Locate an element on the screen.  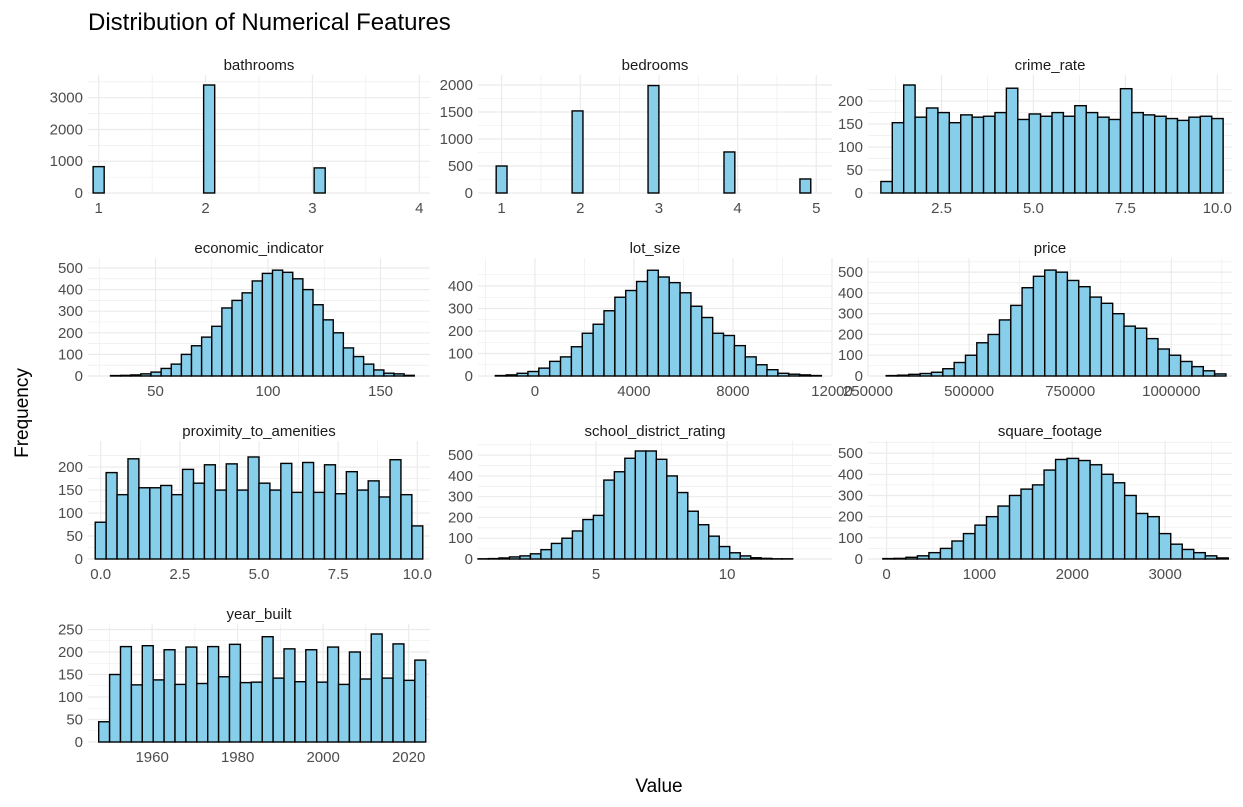
facet-label: lot_size is located at coordinates (655, 248).